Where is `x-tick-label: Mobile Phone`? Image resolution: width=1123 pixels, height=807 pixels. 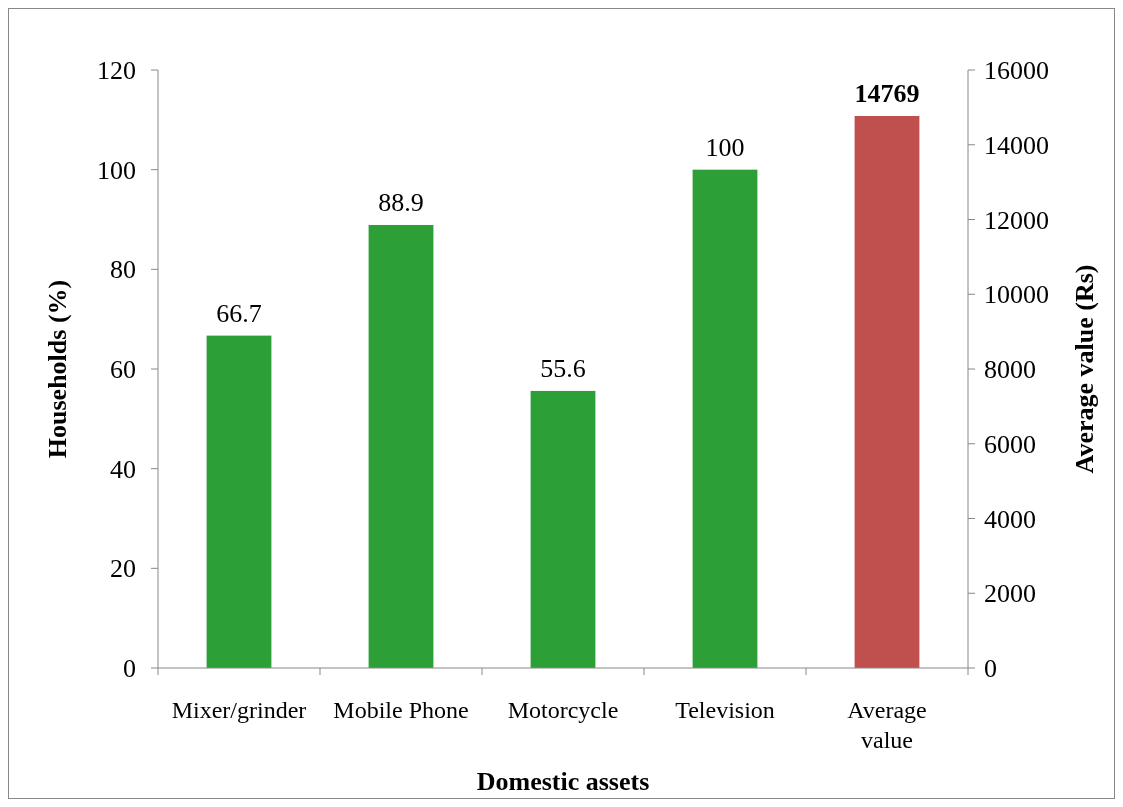
x-tick-label: Mobile Phone is located at coordinates (401, 710).